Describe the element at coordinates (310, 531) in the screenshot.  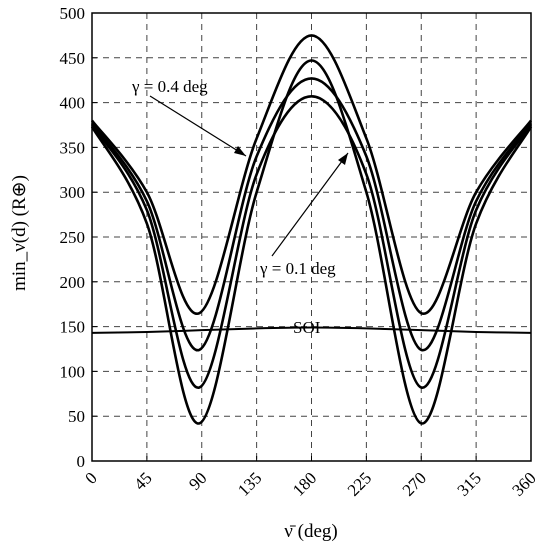
I see `x-axis-label: ν̄ (deg)` at that location.